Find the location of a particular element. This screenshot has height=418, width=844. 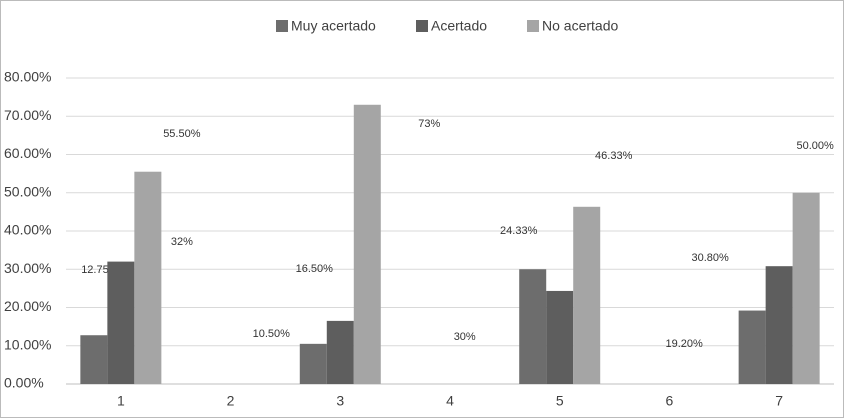

y-tick-label: 60.00% is located at coordinates (27, 153).